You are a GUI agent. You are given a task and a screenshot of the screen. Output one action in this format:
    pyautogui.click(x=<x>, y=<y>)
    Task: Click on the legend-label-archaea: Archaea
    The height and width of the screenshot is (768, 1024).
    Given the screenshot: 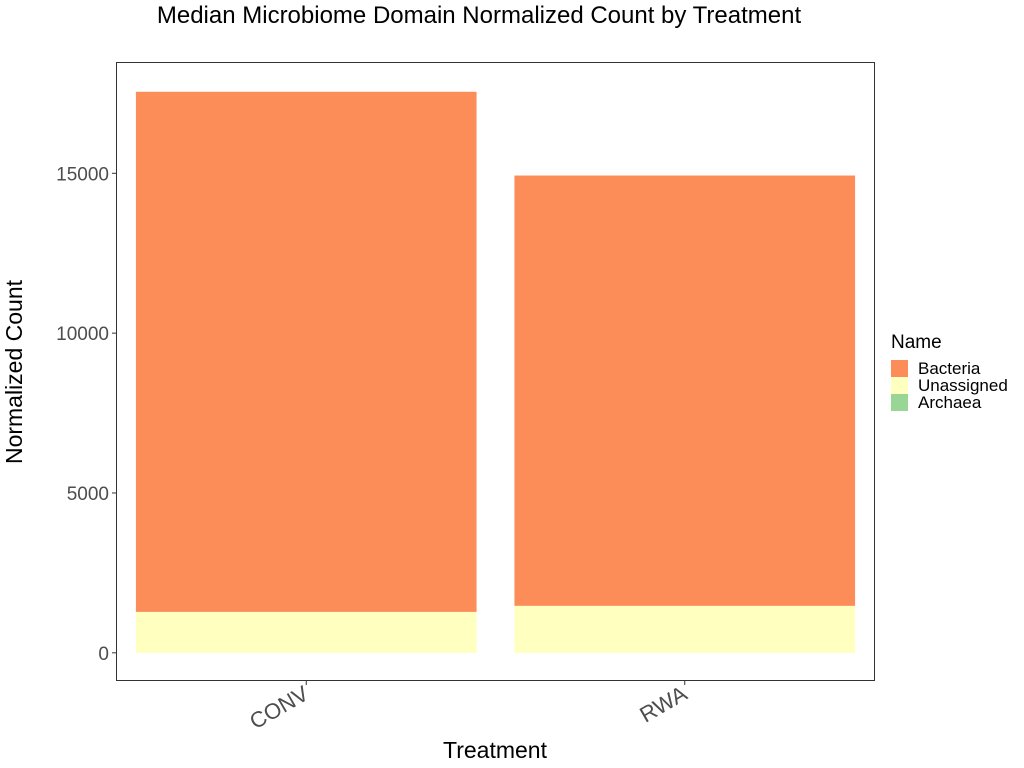 What is the action you would take?
    pyautogui.click(x=950, y=402)
    